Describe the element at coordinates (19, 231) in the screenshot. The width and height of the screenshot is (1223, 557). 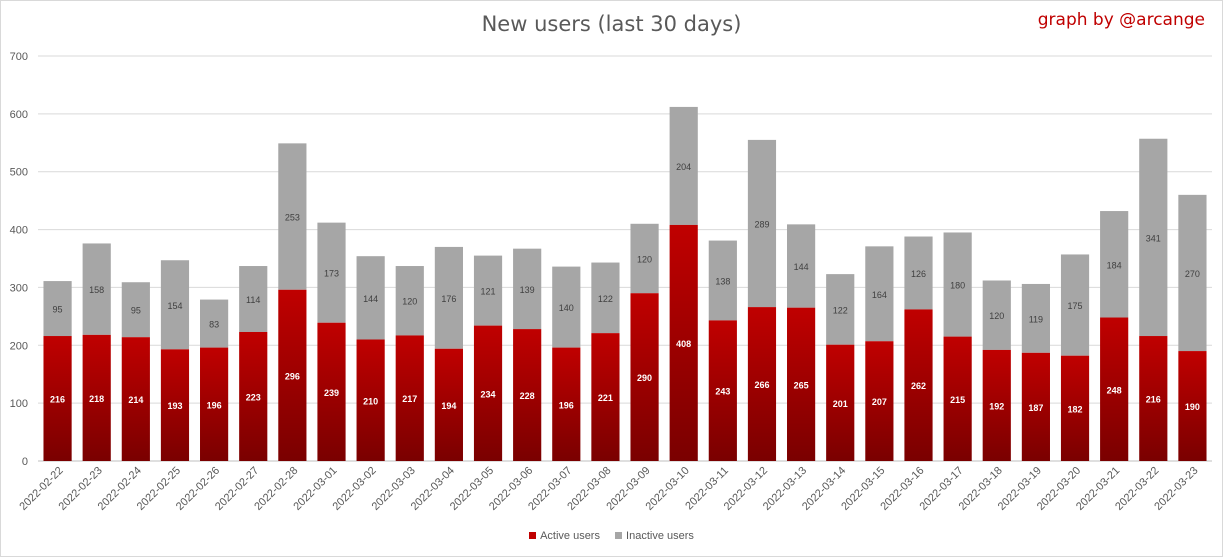
I see `y-tick-label: 400` at that location.